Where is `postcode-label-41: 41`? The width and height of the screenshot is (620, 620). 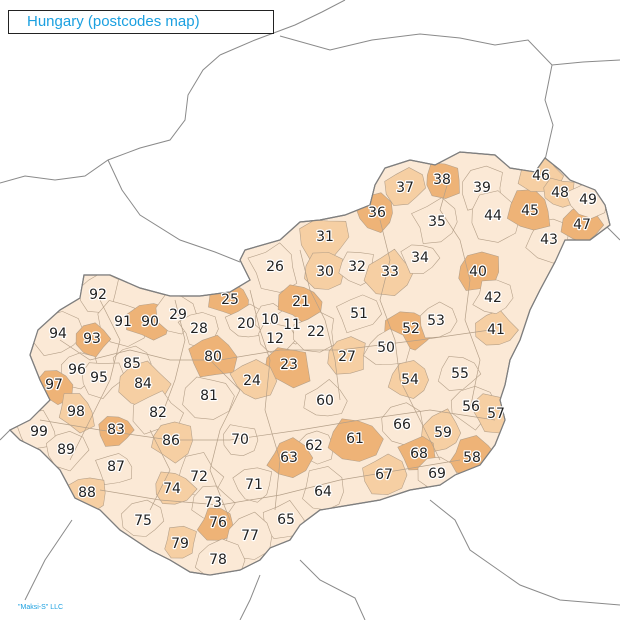 postcode-label-41: 41 is located at coordinates (496, 330).